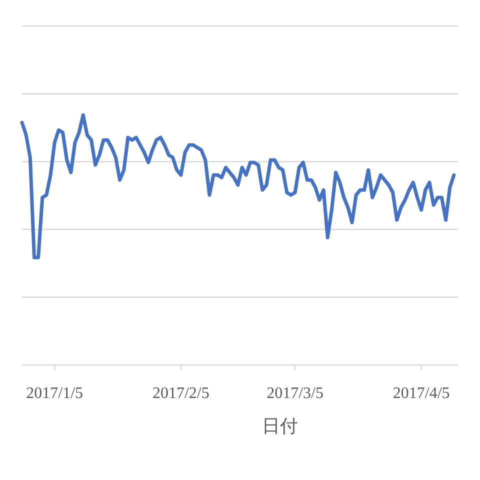 This screenshot has height=480, width=480. Describe the element at coordinates (295, 393) in the screenshot. I see `x-tick-label: 2017/3/5` at that location.